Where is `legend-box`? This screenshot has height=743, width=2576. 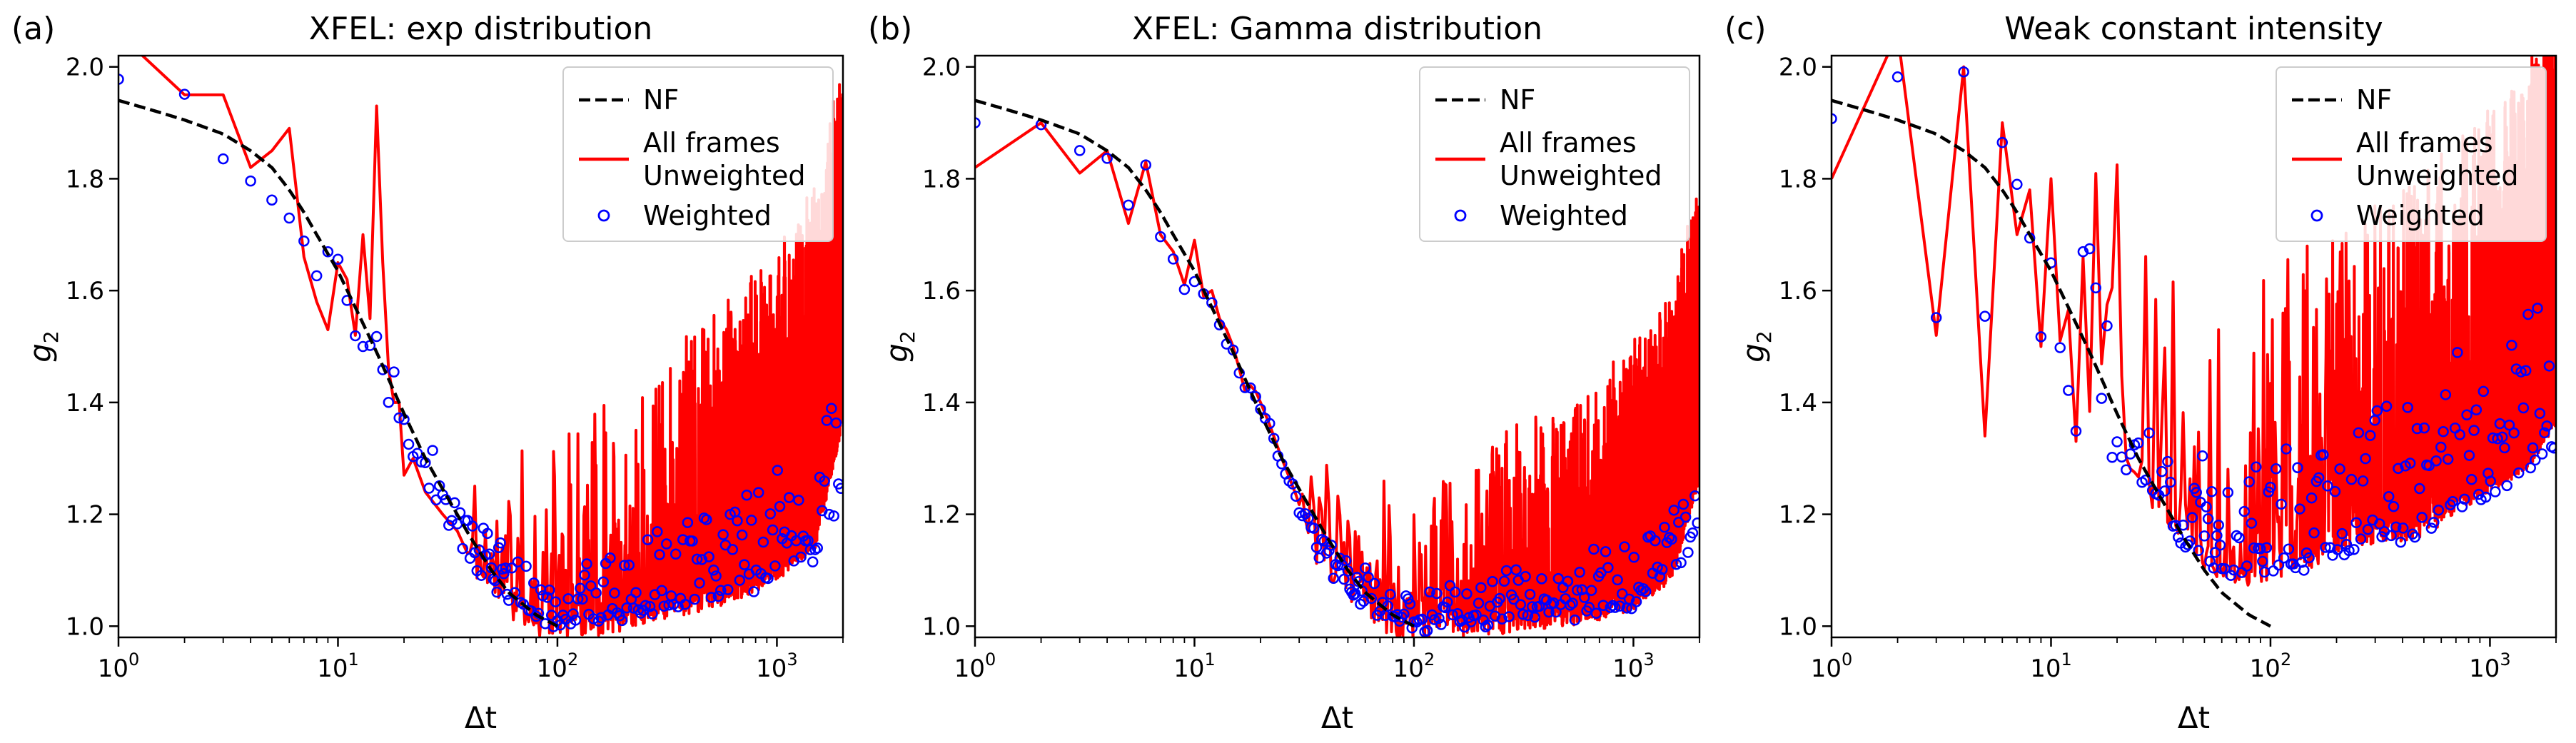
legend-box is located at coordinates (2411, 154).